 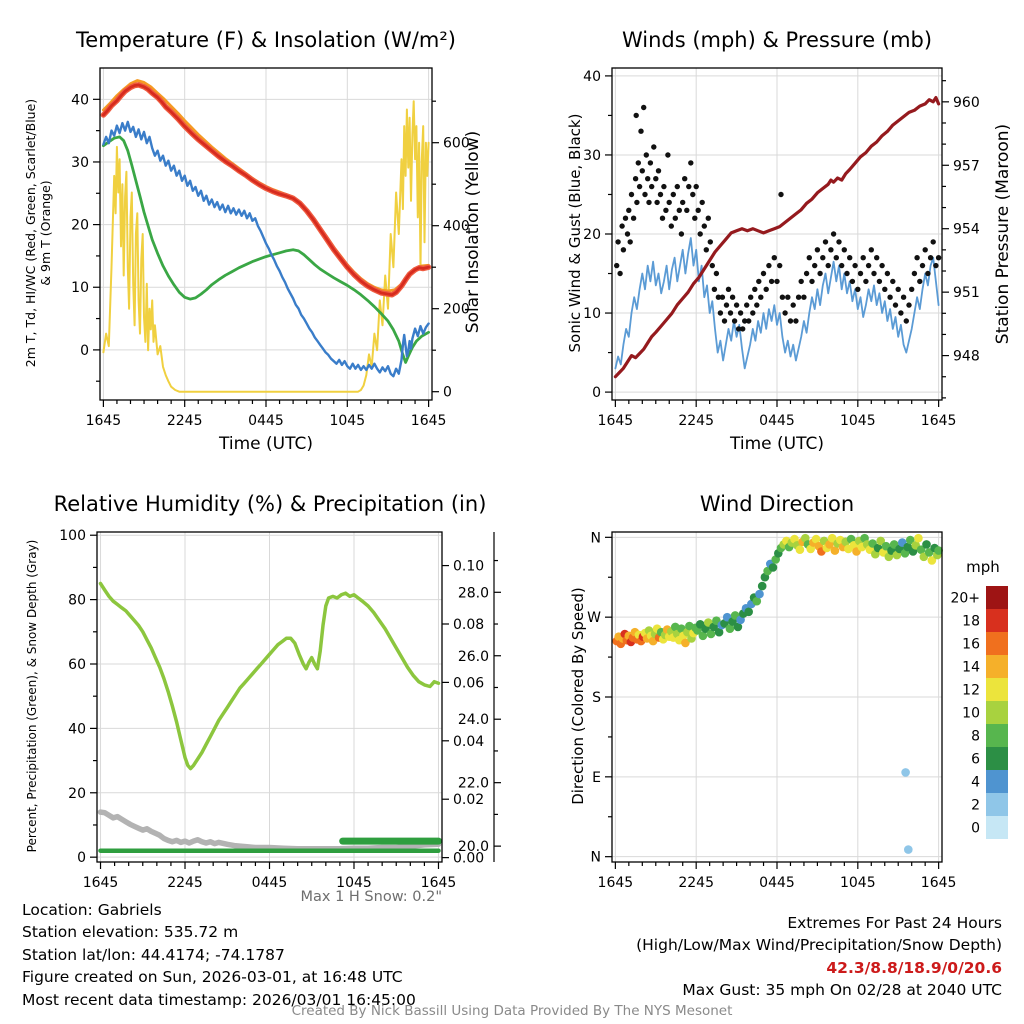 I want to click on svg-text: 60, so click(x=77, y=665).